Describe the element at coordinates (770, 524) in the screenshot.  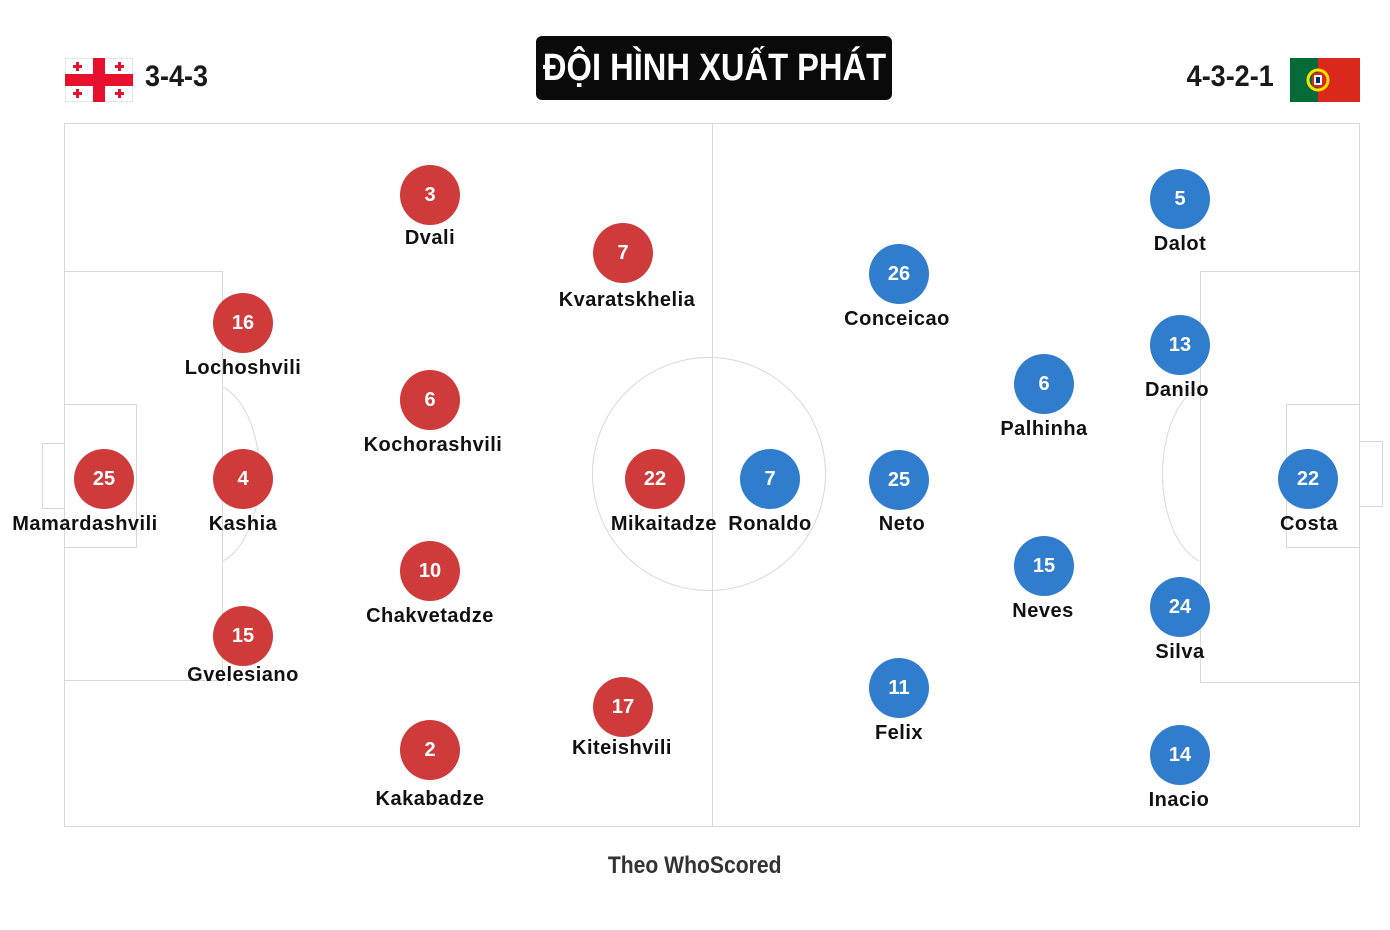
I see `player-name: Ronaldo` at that location.